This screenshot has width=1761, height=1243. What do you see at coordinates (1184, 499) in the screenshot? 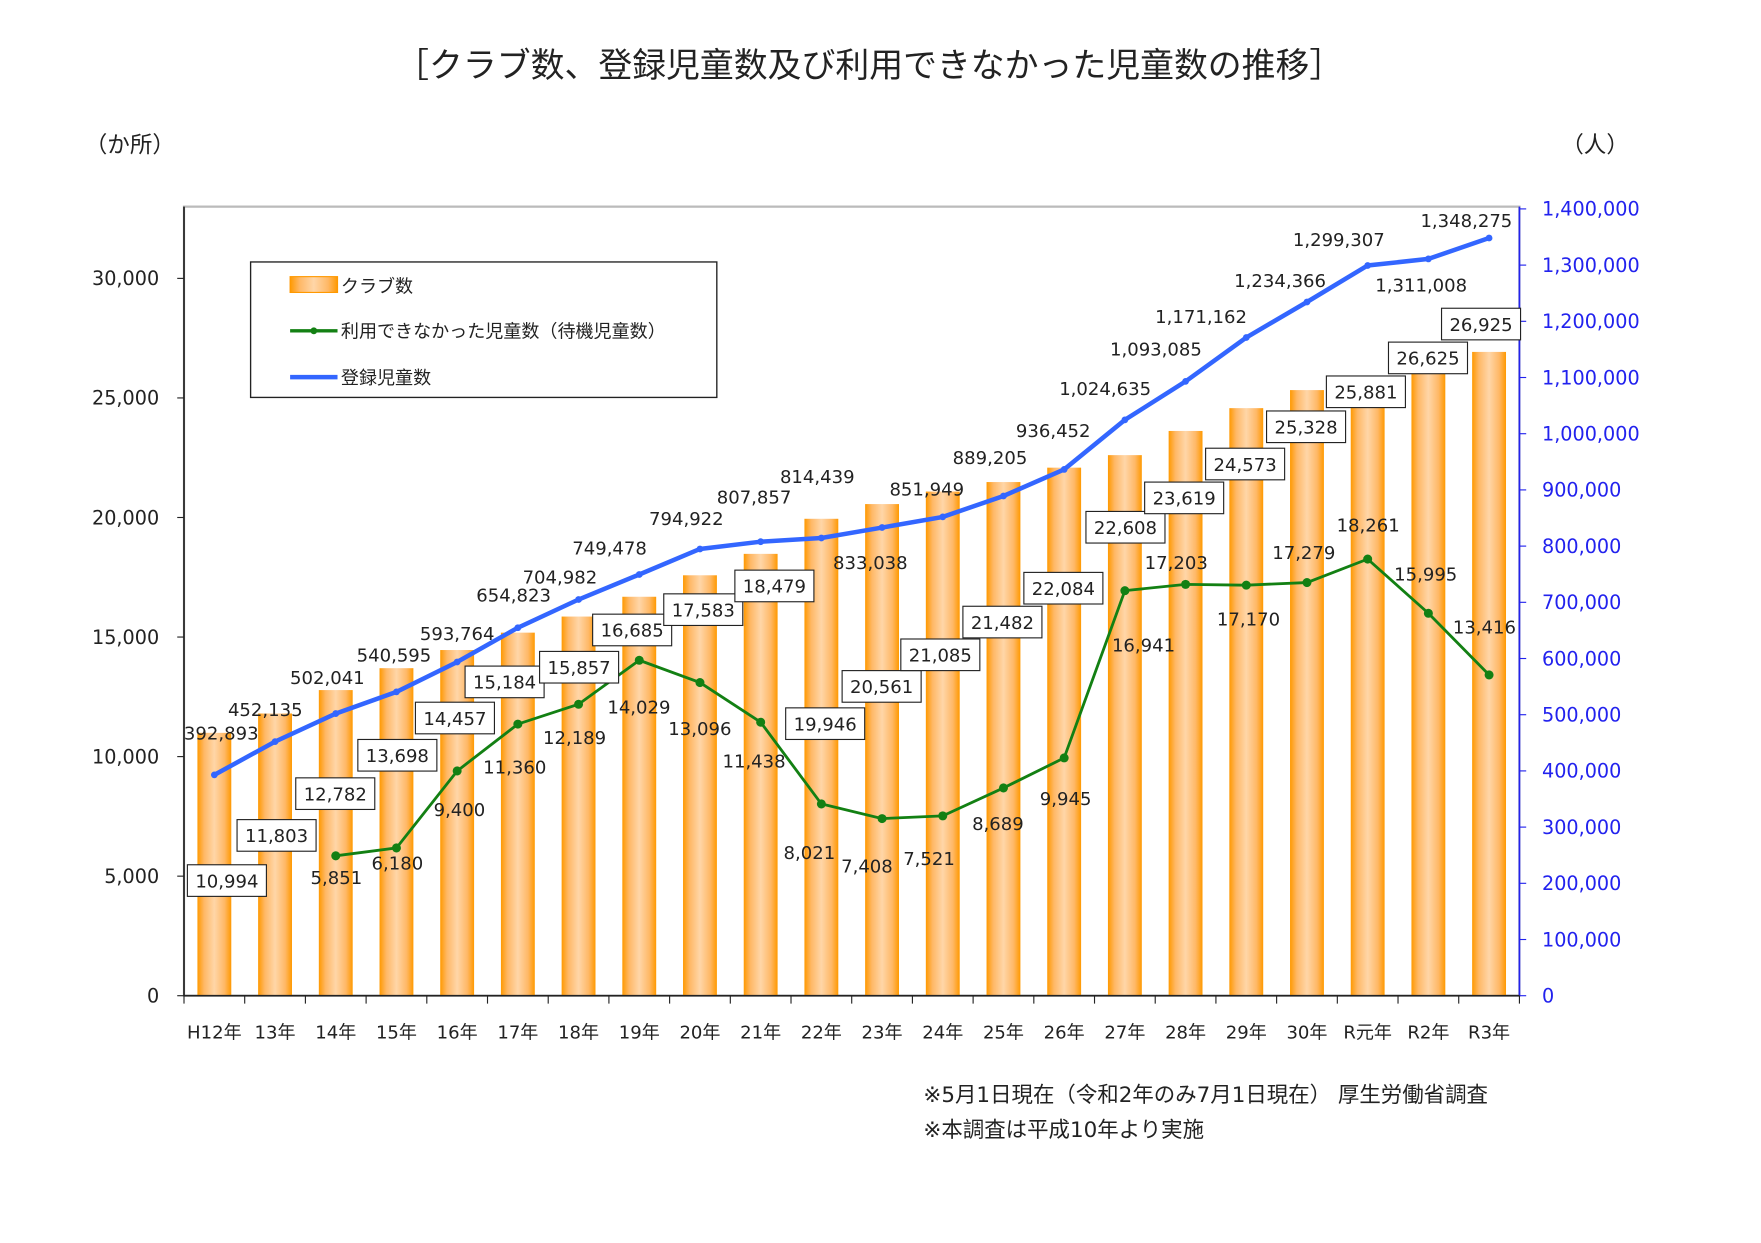
I see `club-data-label: 23,619` at bounding box center [1184, 499].